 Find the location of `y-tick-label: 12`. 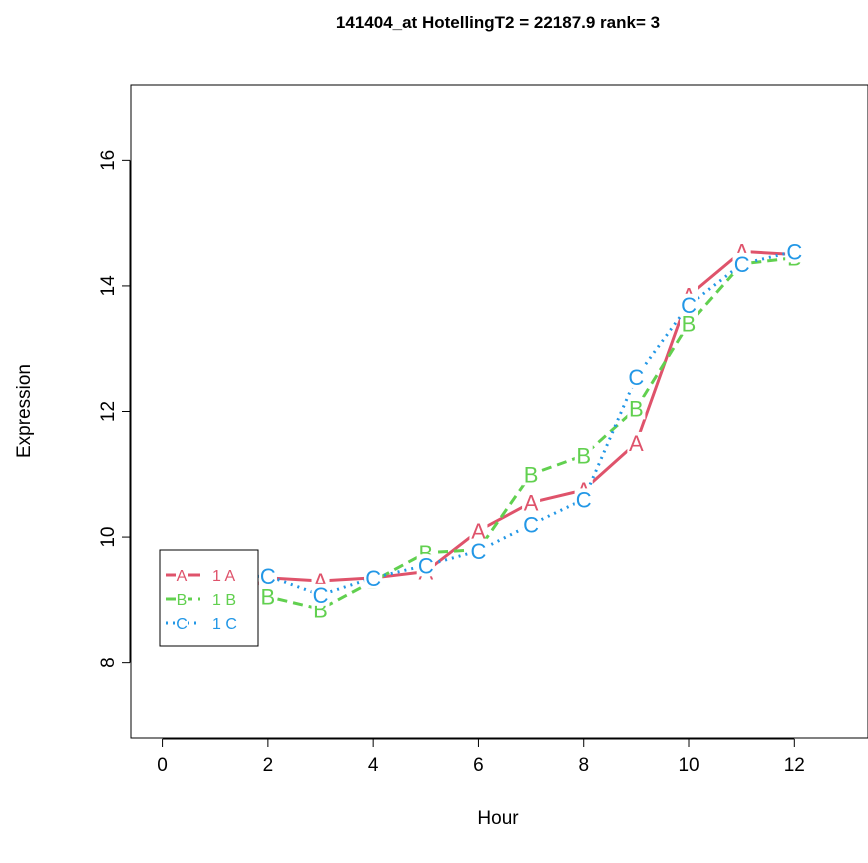

y-tick-label: 12 is located at coordinates (108, 411).